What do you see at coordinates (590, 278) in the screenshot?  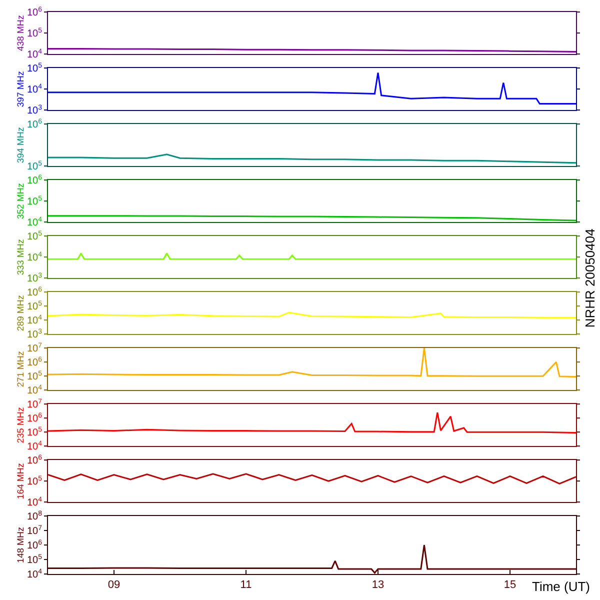 I see `text: NRHR 20050404` at bounding box center [590, 278].